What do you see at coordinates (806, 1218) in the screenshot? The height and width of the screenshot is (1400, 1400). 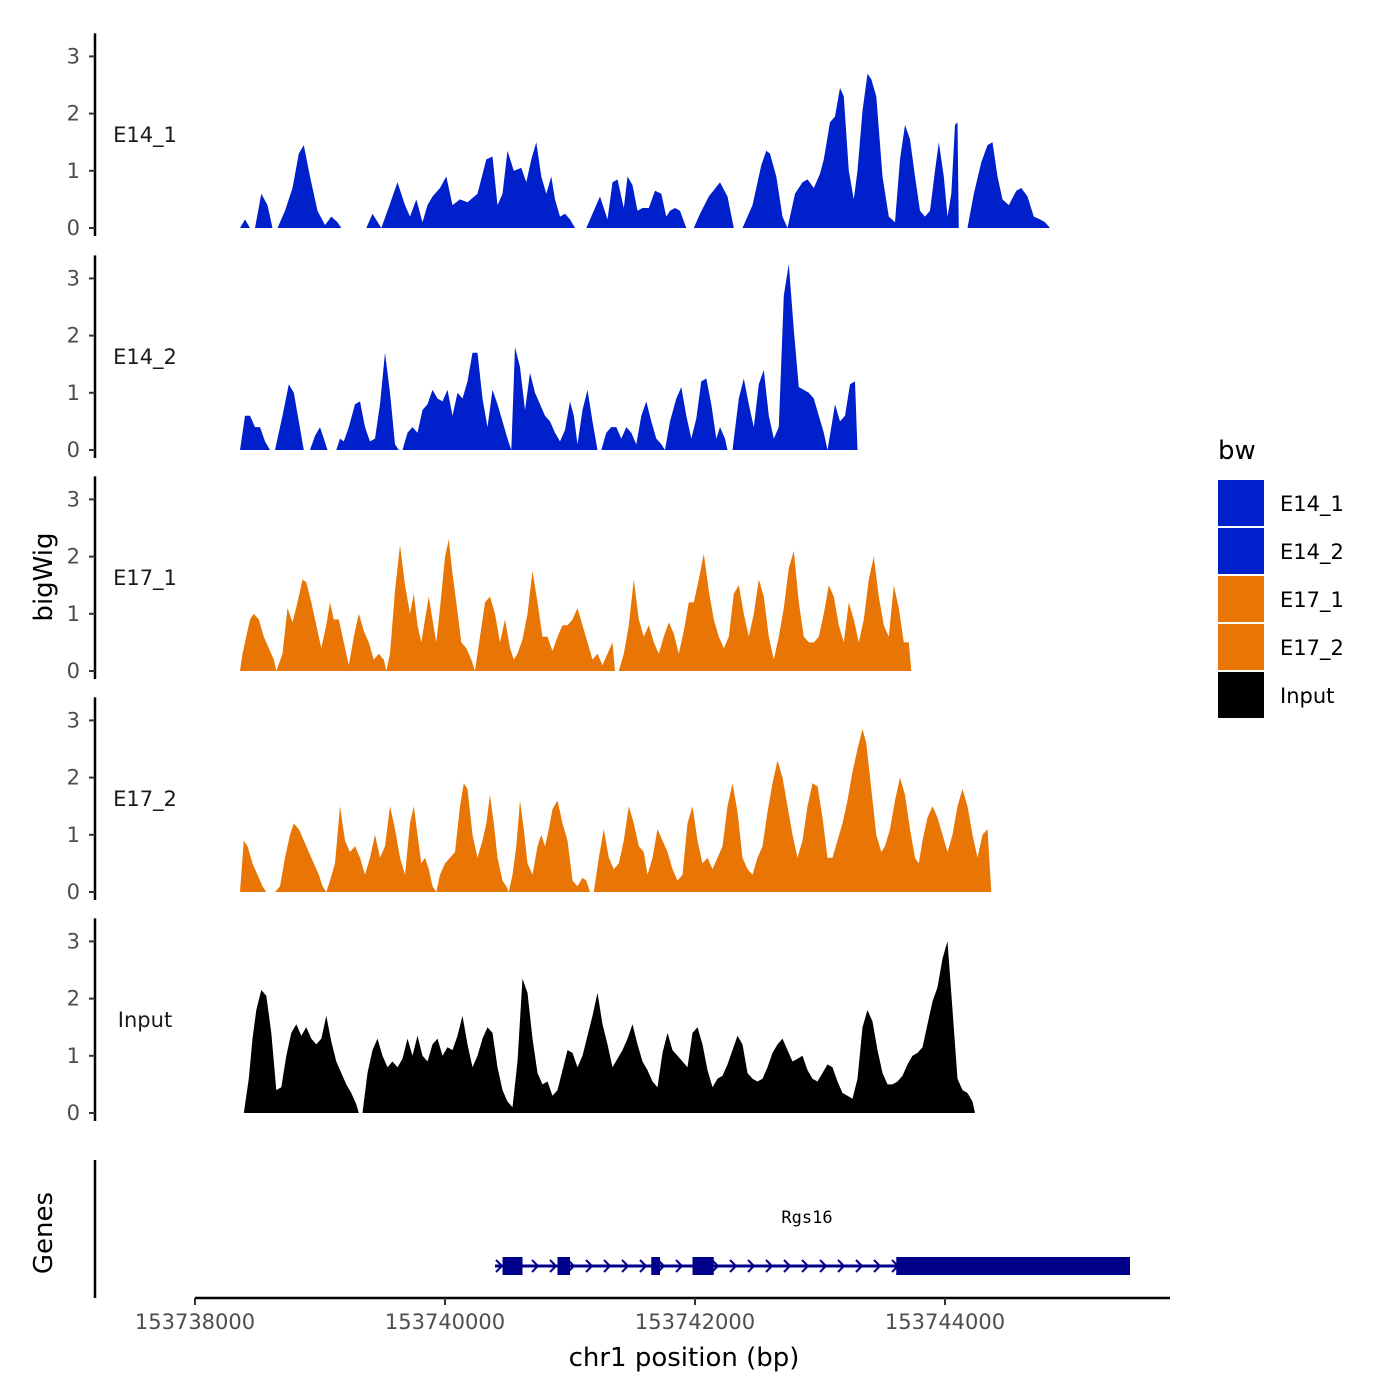 I see `gene-name-label: Rgs16` at bounding box center [806, 1218].